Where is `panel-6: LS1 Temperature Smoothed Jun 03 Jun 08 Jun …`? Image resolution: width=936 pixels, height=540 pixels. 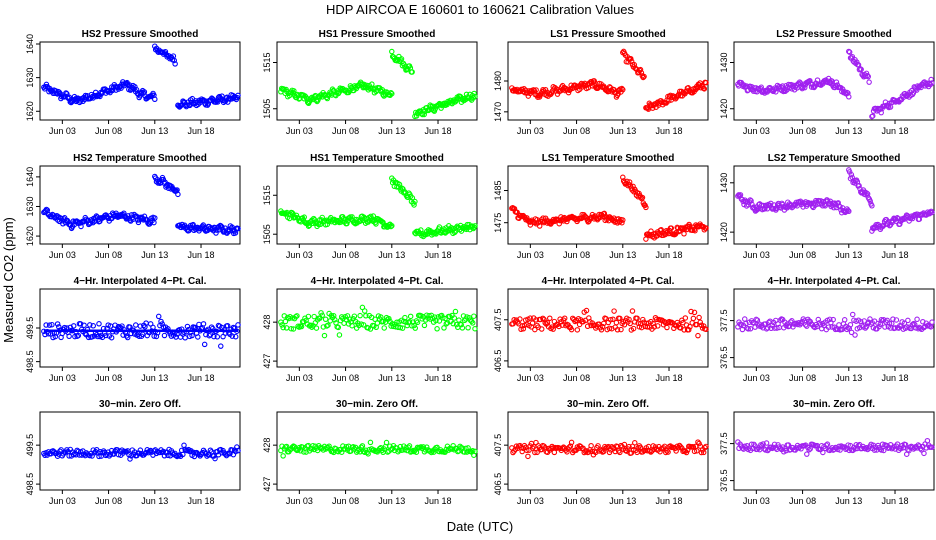
panel-6: LS1 Temperature Smoothed Jun 03 Jun 08 Jun … is located at coordinates (601, 206).